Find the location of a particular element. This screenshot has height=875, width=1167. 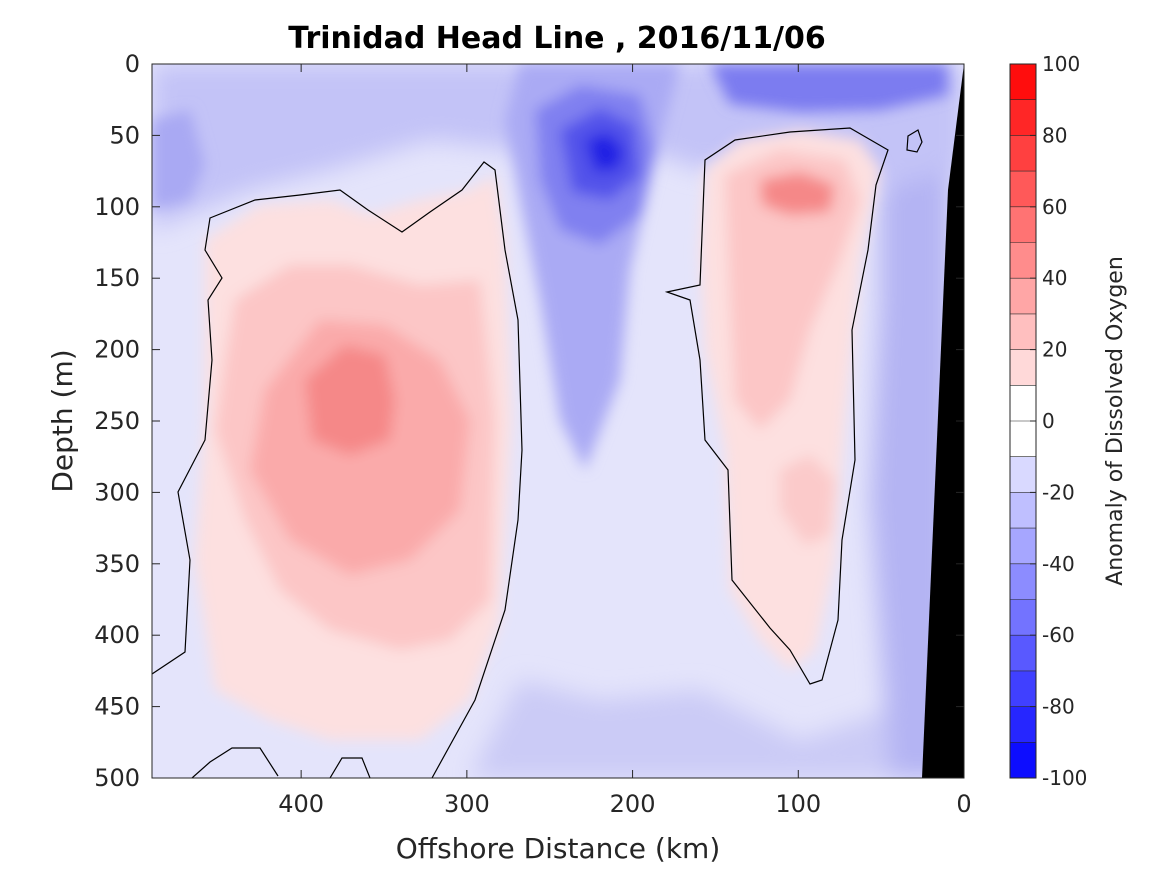

colorbar-tick-label: 20 is located at coordinates (1054, 350).